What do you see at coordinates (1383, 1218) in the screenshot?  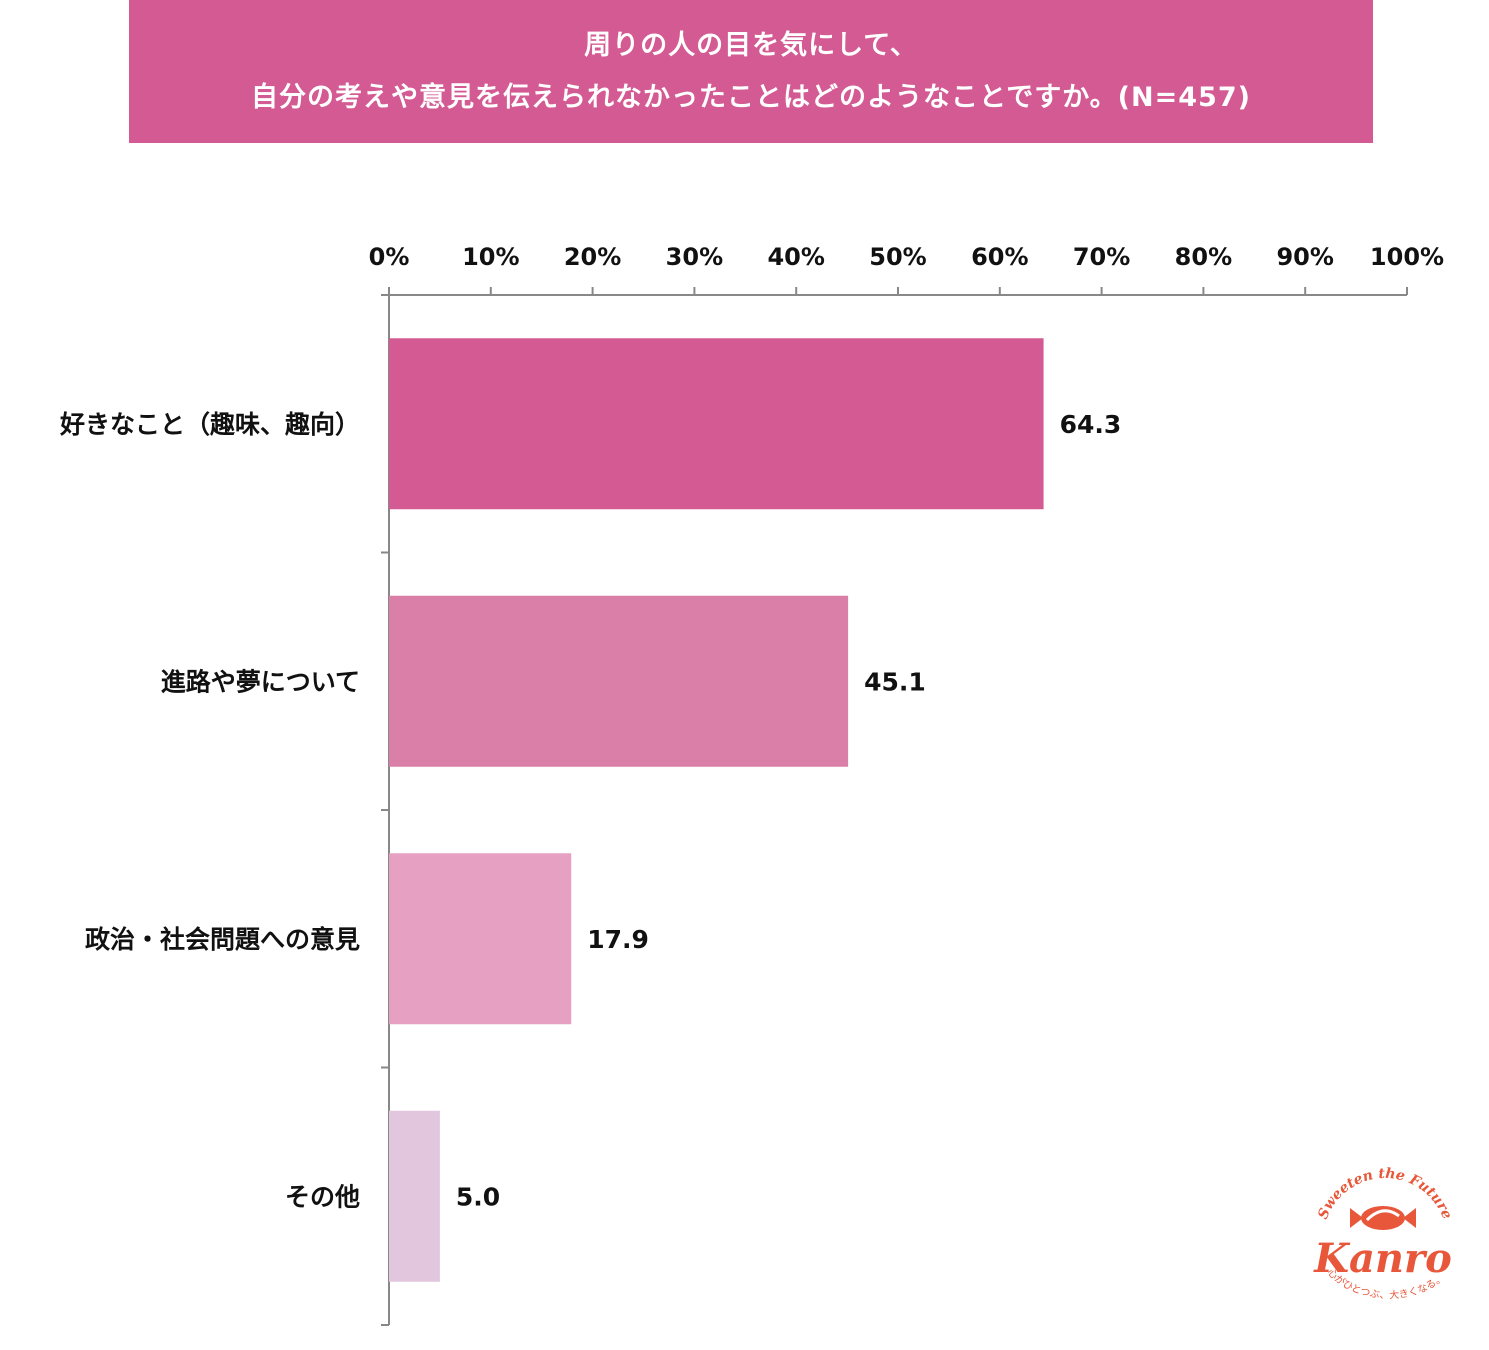 I see `candy-icon` at bounding box center [1383, 1218].